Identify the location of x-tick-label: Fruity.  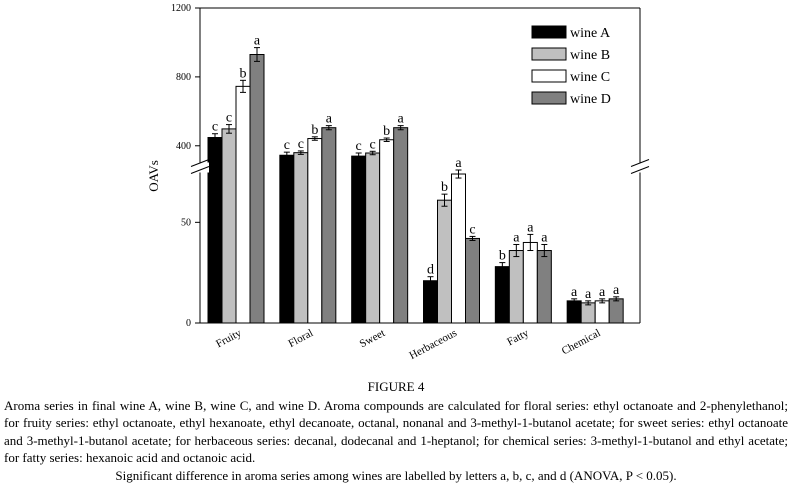
(229, 338).